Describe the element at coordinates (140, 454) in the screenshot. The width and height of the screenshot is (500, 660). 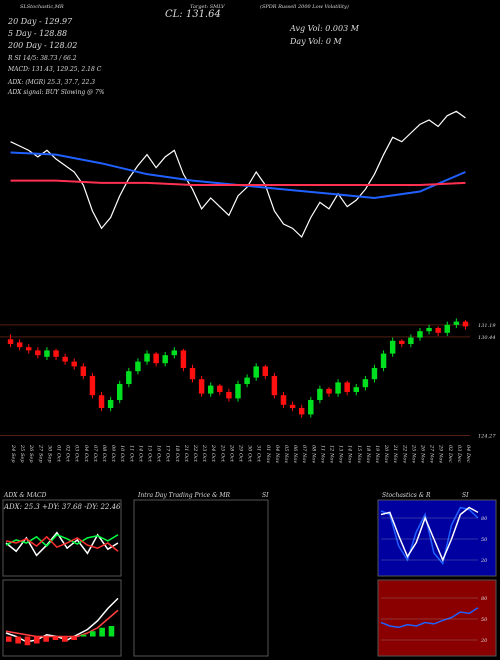
I see `x-tick-label: 14 Oct` at that location.